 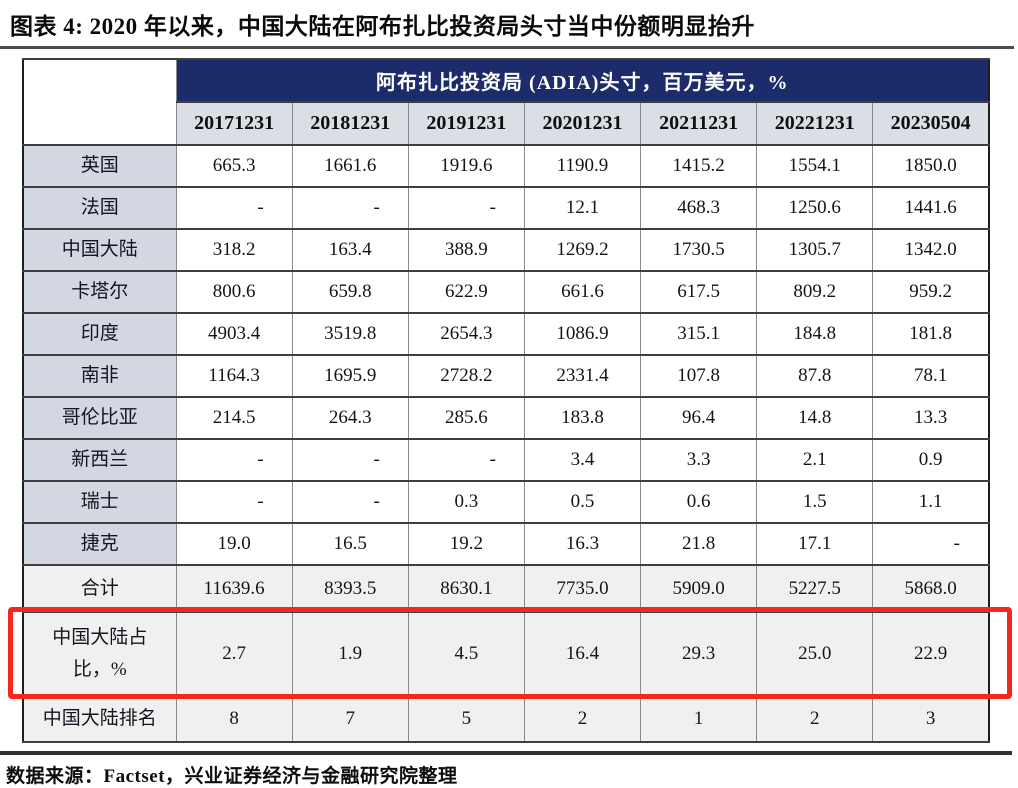 What do you see at coordinates (699, 654) in the screenshot?
I see `table-cell: 29.3` at bounding box center [699, 654].